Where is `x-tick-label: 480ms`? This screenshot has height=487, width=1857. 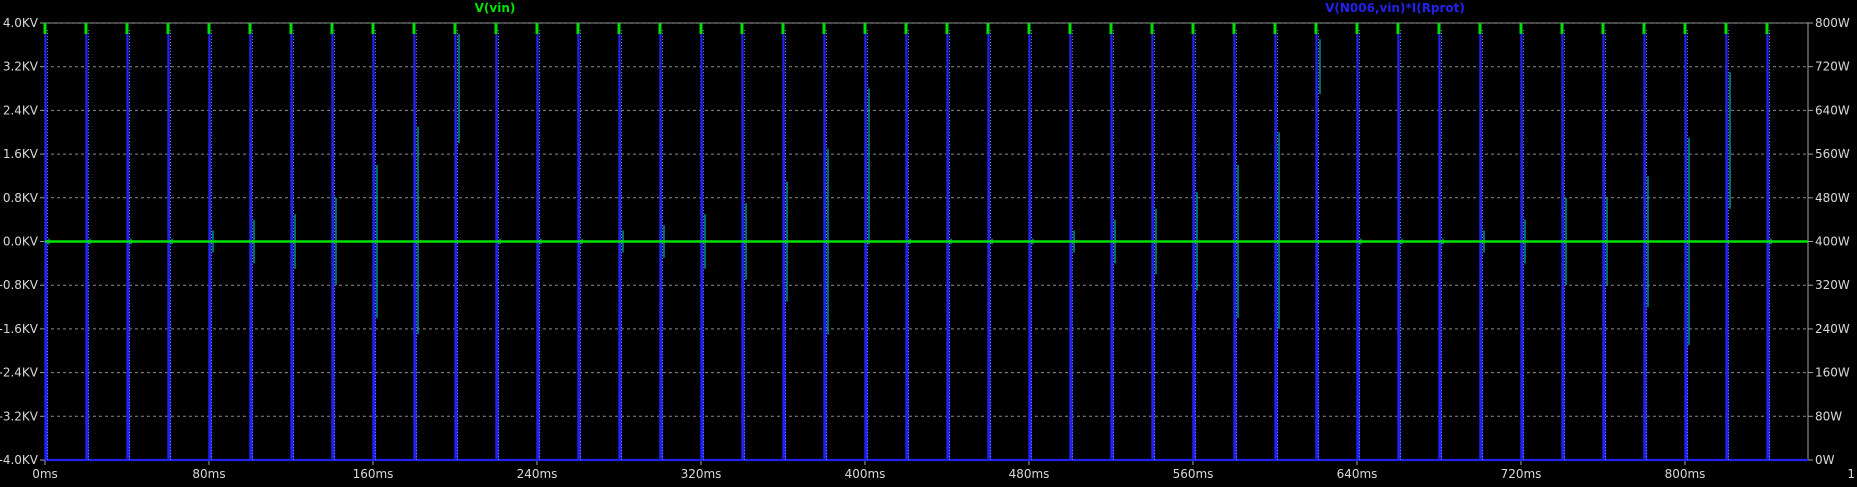
x-tick-label: 480ms is located at coordinates (1029, 474).